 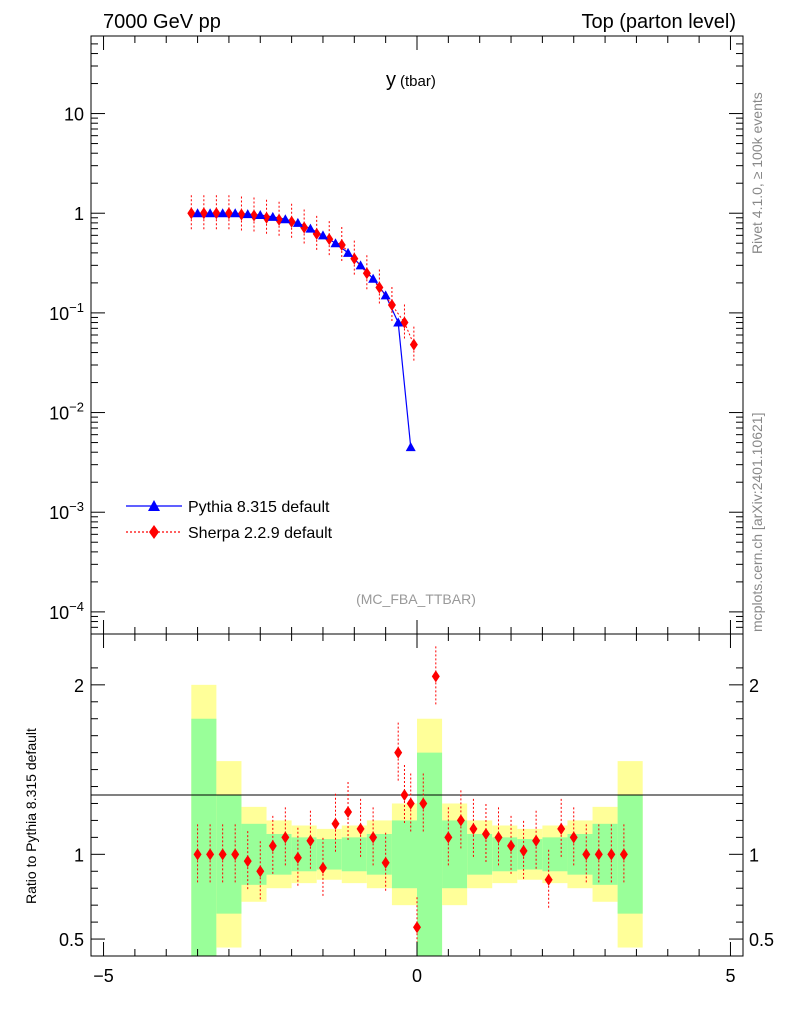 I want to click on ratio-y-tick-label: 0.5, so click(x=71, y=940).